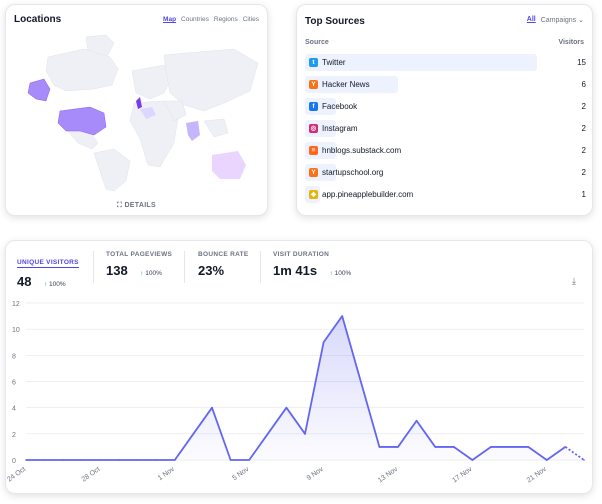 Image resolution: width=602 pixels, height=504 pixels. What do you see at coordinates (313, 194) in the screenshot?
I see `pineapple-icon: ◆` at bounding box center [313, 194].